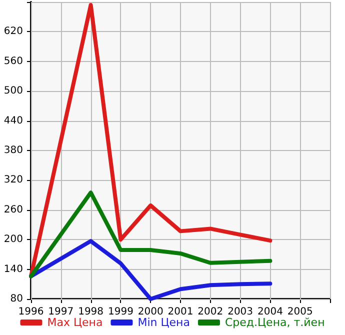  Describe the element at coordinates (300, 312) in the screenshot. I see `x-tick-label: 2005` at that location.